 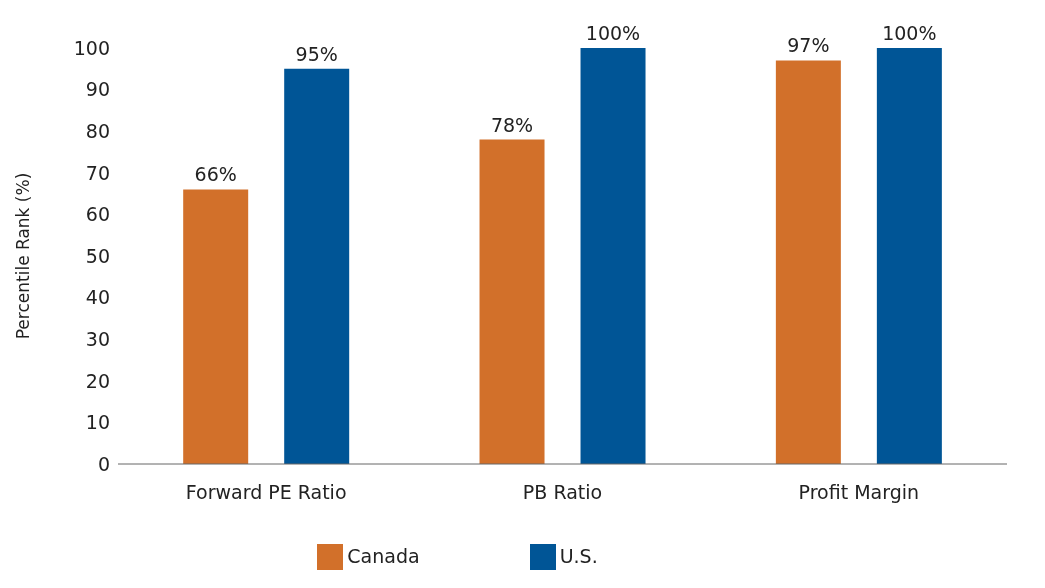 I want to click on y-tick-label: 10, so click(x=97, y=422).